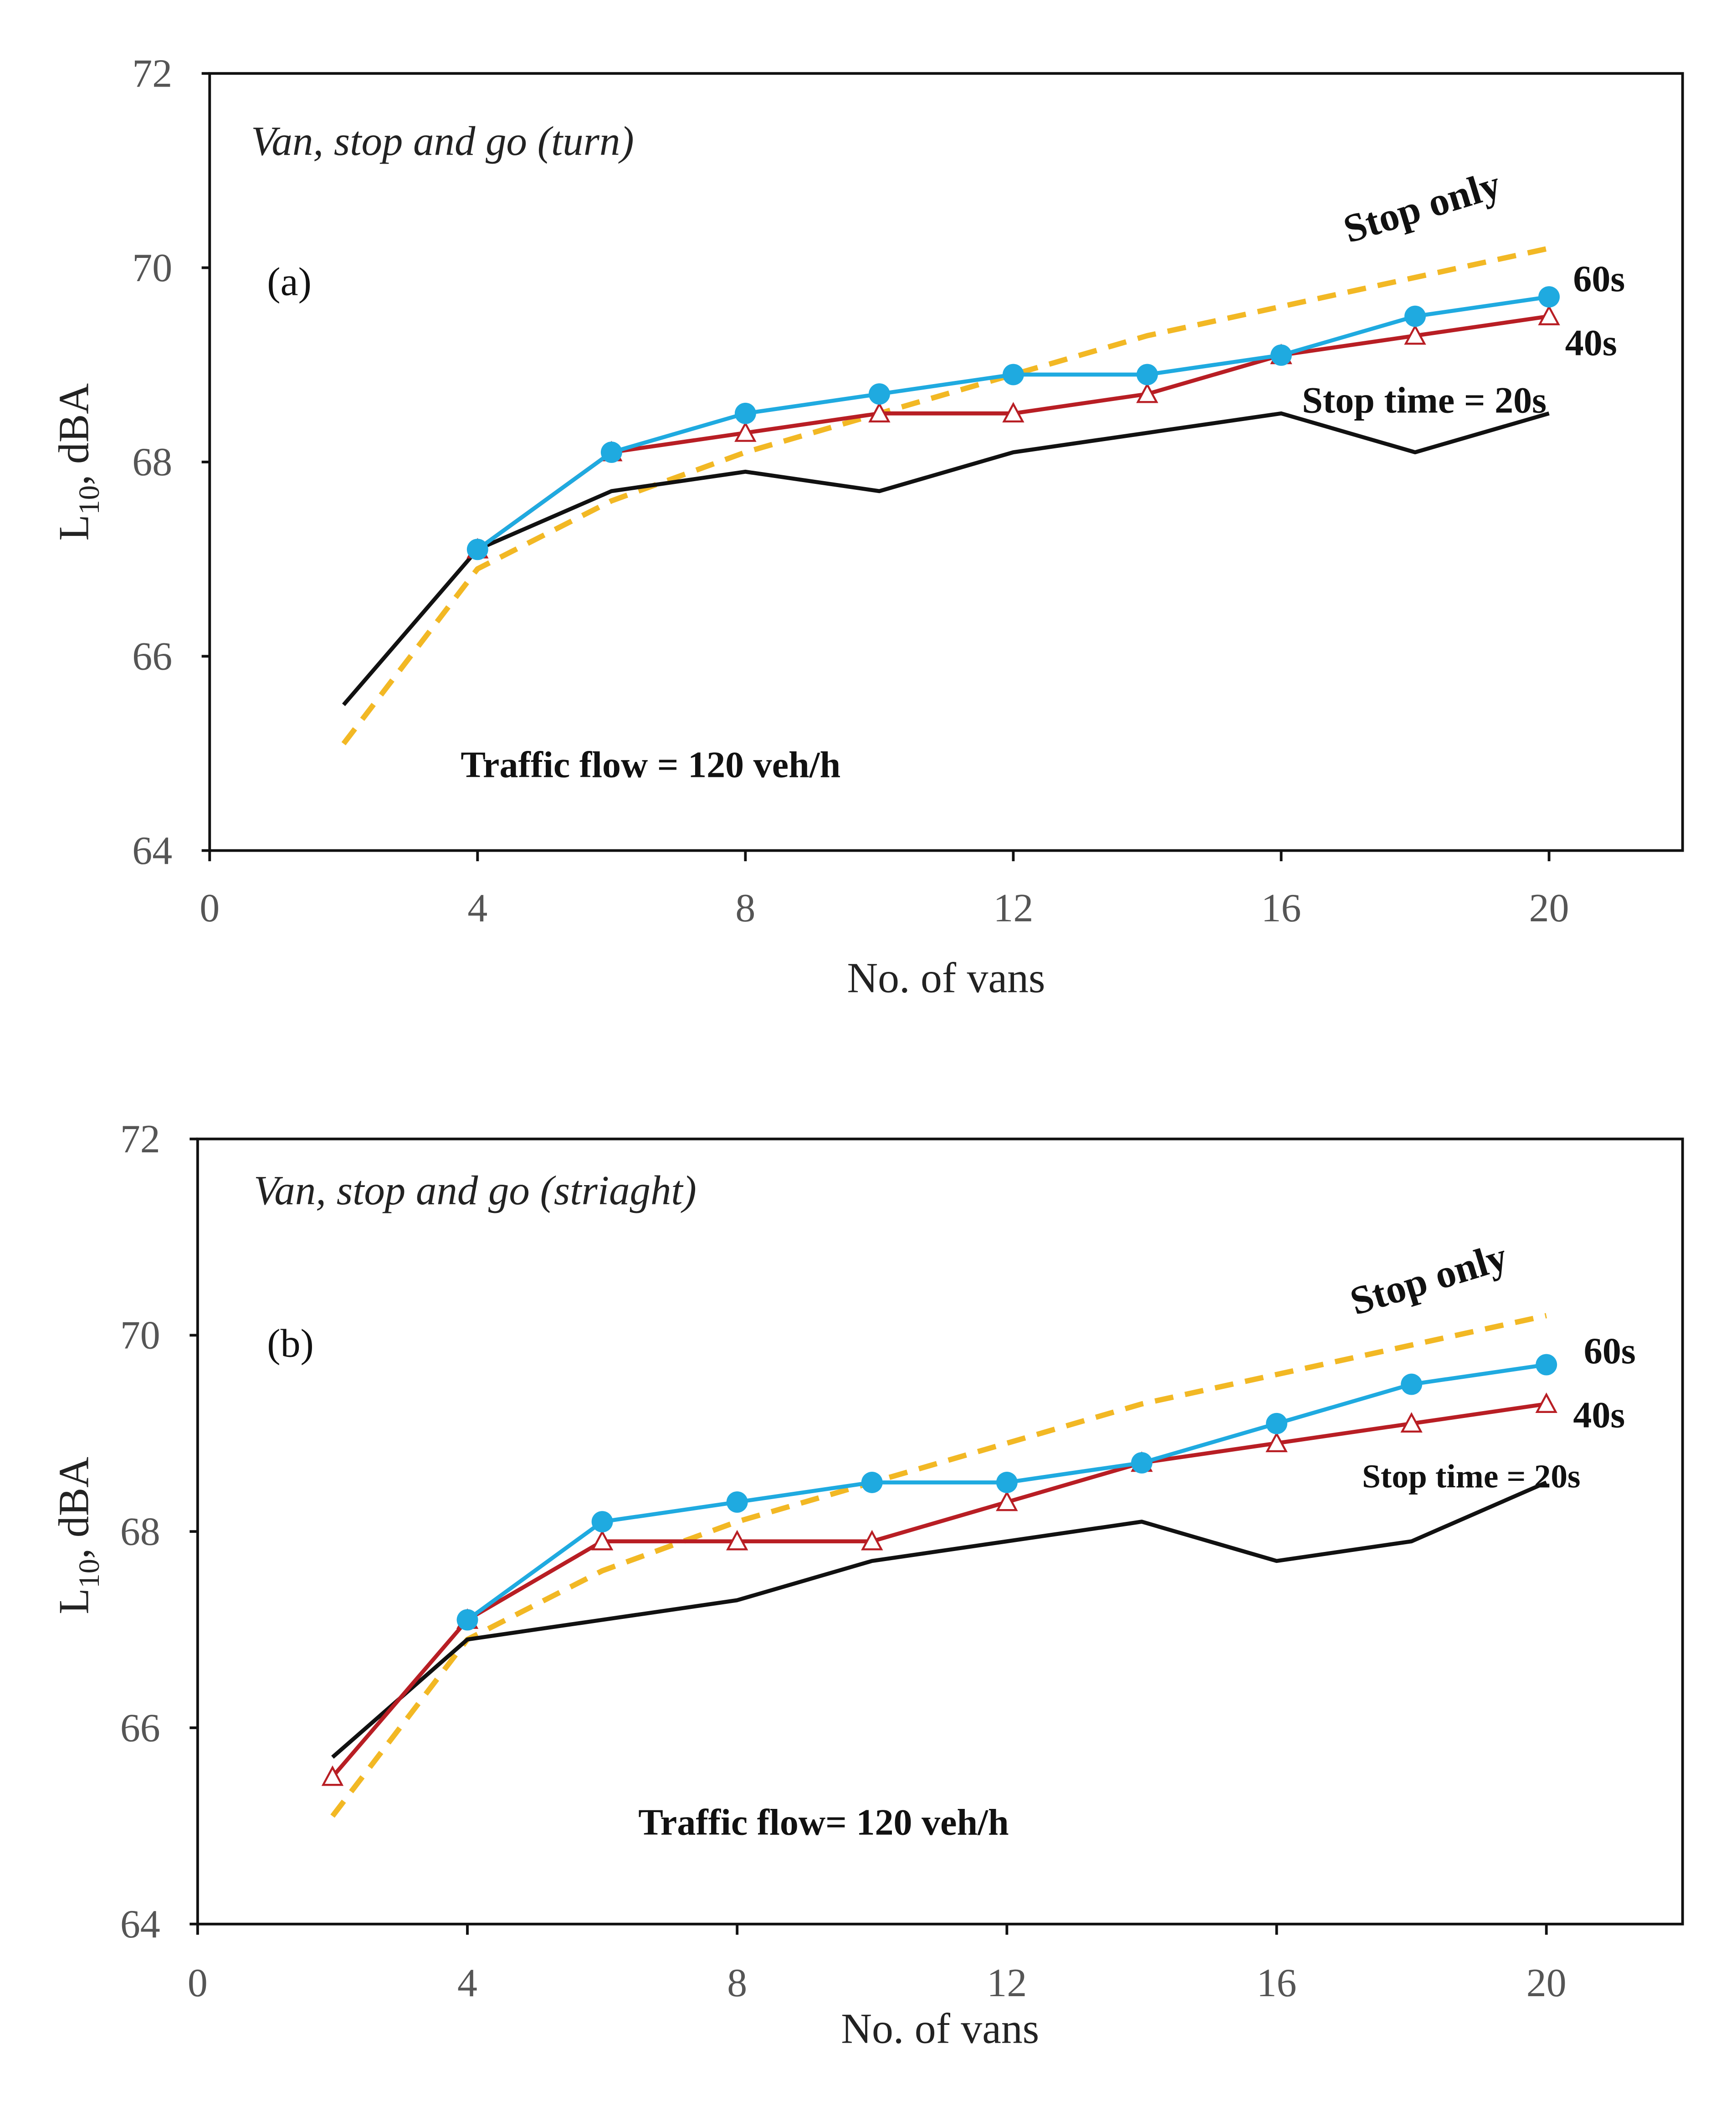  What do you see at coordinates (650, 765) in the screenshot?
I see `annotation-flow: Traffic flow = 120 veh/h` at bounding box center [650, 765].